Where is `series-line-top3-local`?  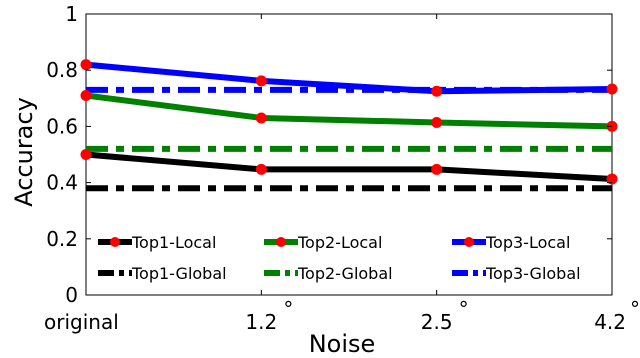 series-line-top3-local is located at coordinates (349, 78).